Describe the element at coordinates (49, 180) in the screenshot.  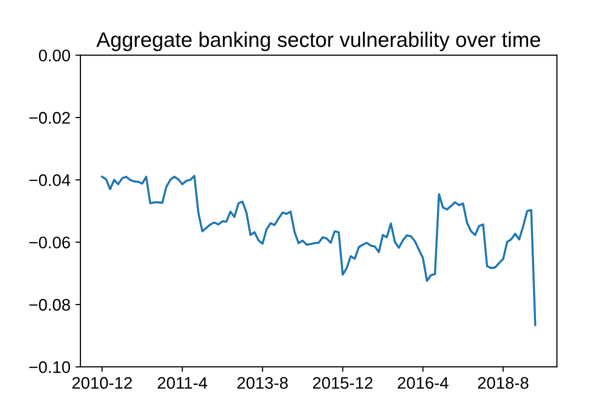
I see `y-tick-label: −0.04` at that location.